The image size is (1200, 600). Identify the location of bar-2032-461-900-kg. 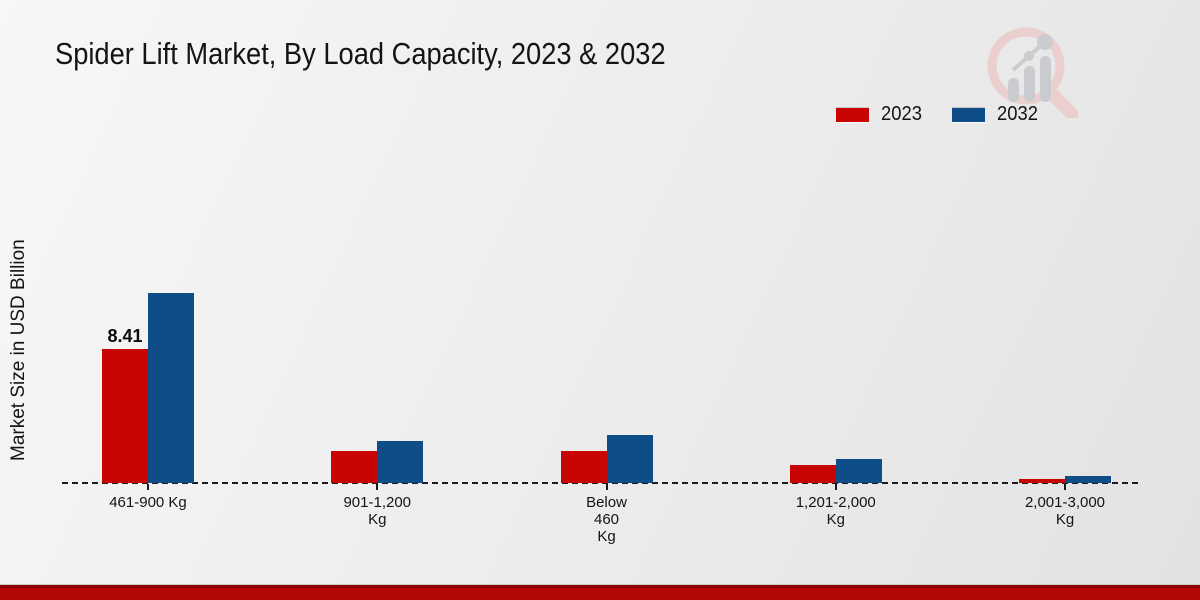
(171, 388).